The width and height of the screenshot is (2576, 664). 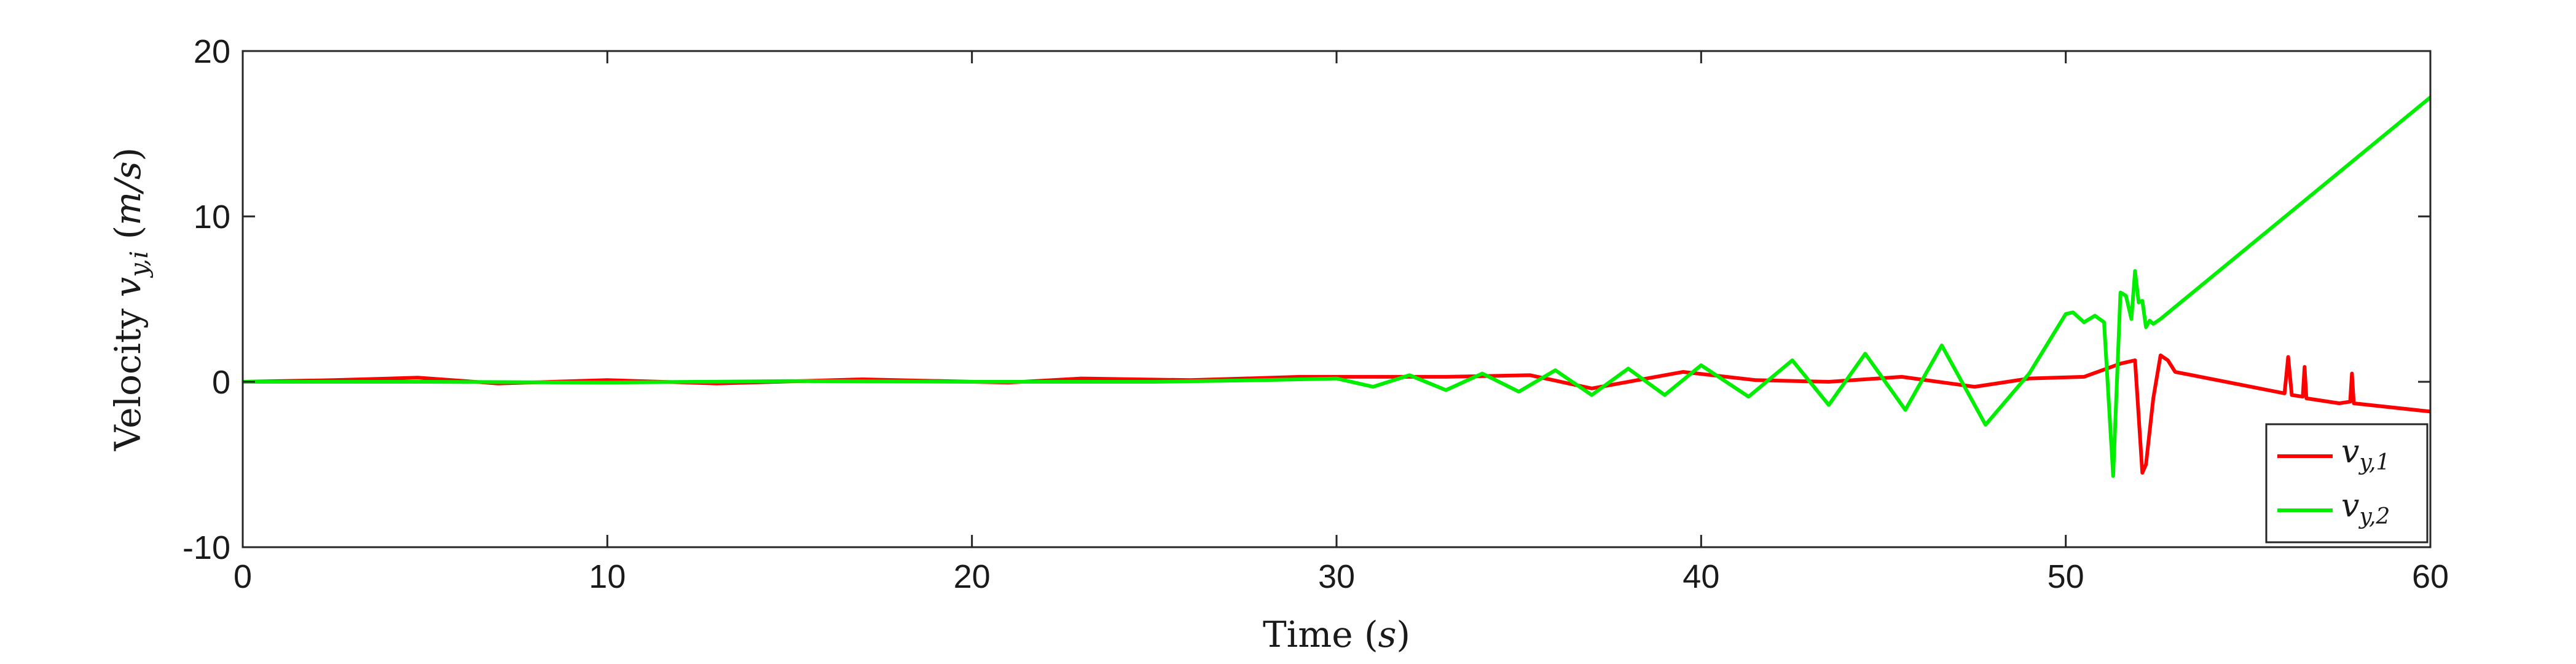 I want to click on x-tick-label: 50, so click(x=2066, y=576).